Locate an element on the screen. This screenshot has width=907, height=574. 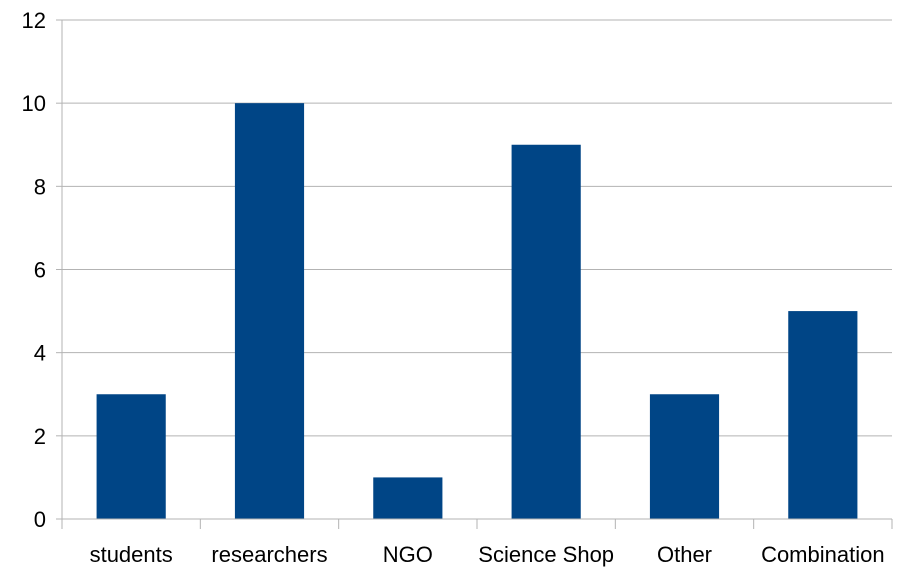
bar-other is located at coordinates (684, 456).